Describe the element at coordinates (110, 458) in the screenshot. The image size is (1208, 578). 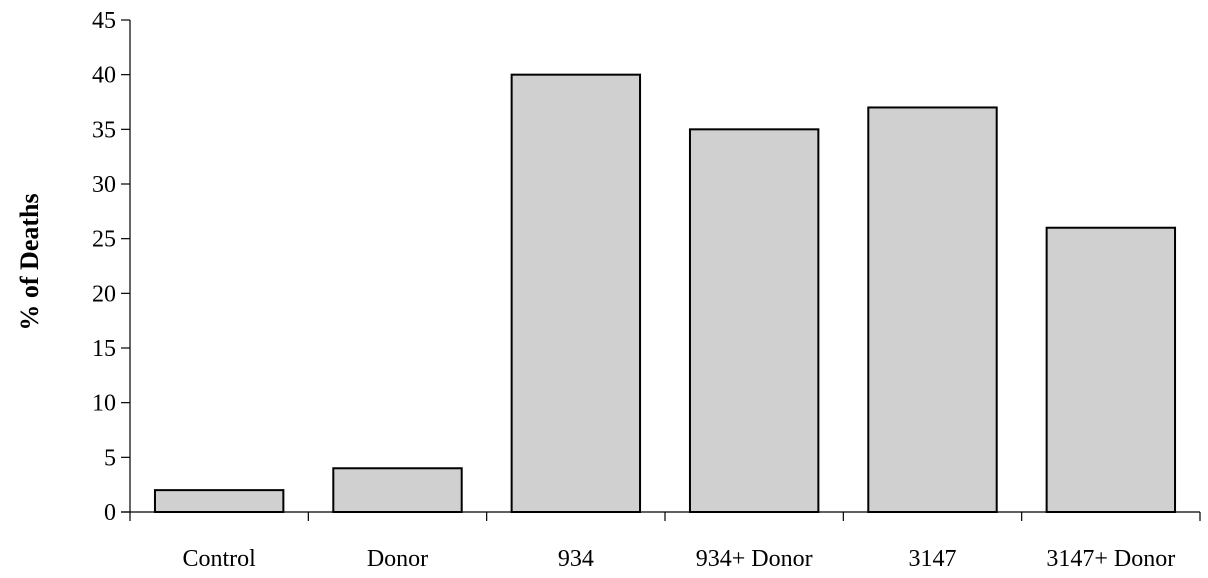
I see `y-tick-label: 5` at that location.